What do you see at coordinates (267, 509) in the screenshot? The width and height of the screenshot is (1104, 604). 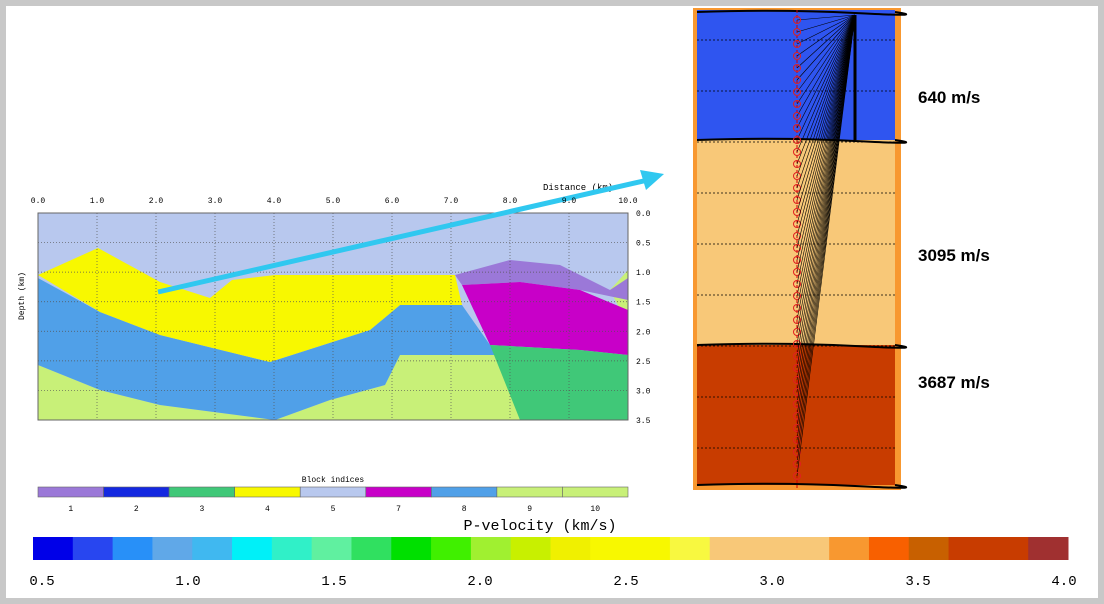 I see `legend-label: 4` at bounding box center [267, 509].